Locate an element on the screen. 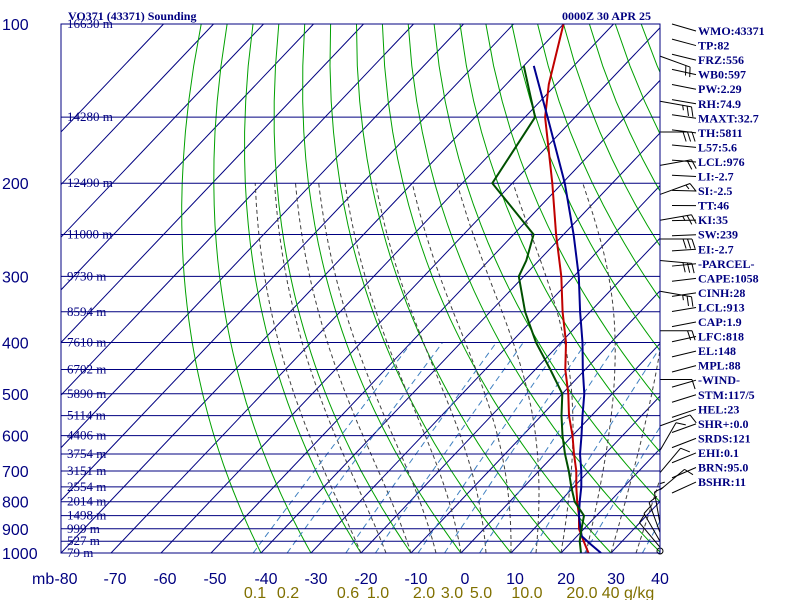 Image resolution: width=800 pixels, height=600 pixels. pressure-tick-label: 300 is located at coordinates (15, 277).